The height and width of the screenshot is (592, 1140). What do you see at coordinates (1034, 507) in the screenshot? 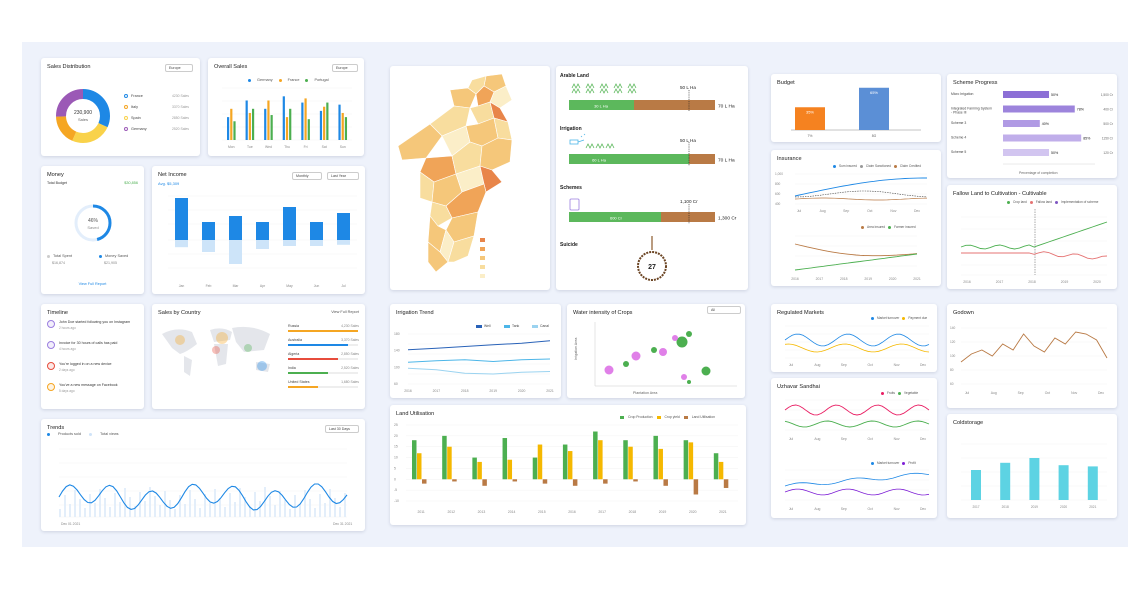
I see `x-tick-label: 2019` at bounding box center [1034, 507].